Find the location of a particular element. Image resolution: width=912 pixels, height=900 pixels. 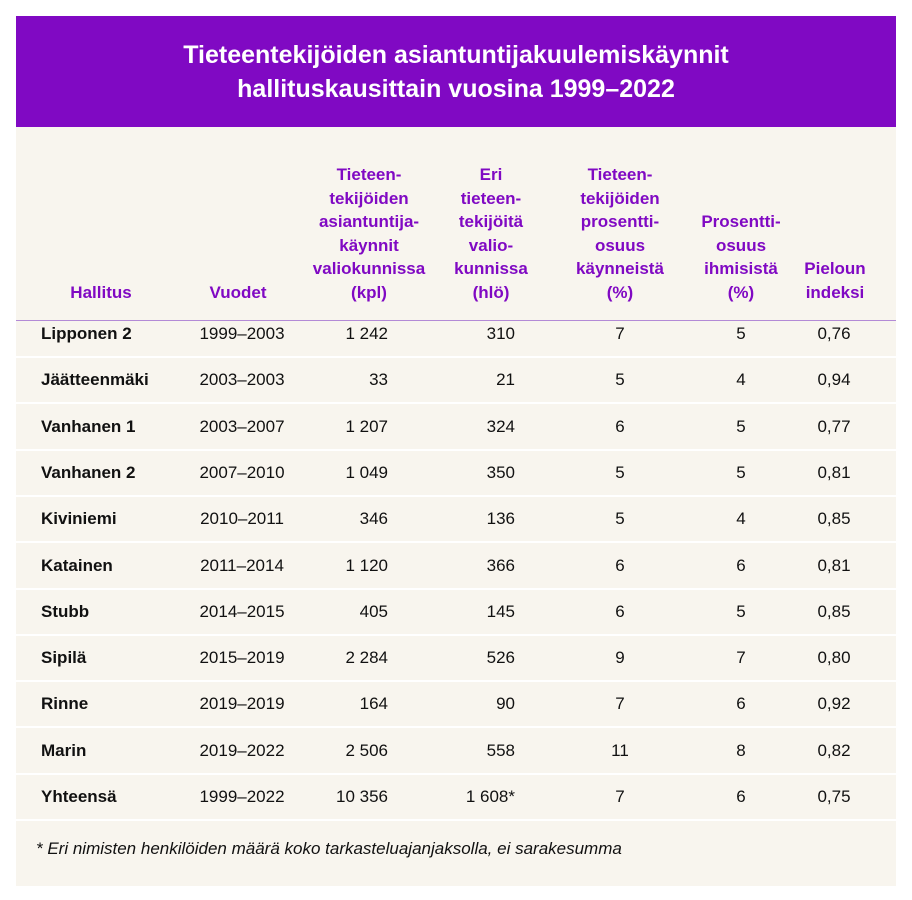

cell-pieloun-indeksi: 0,94 is located at coordinates (834, 380).